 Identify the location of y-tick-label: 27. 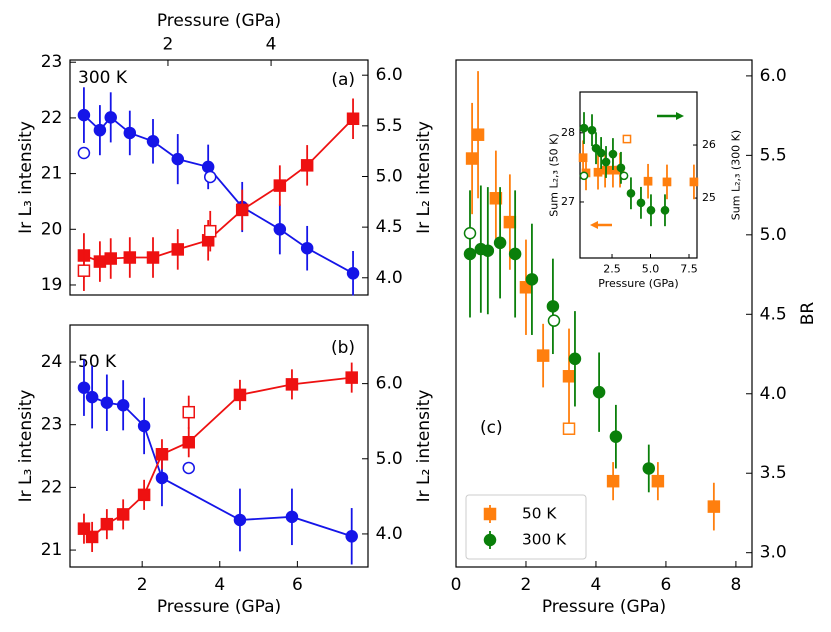
(568, 201).